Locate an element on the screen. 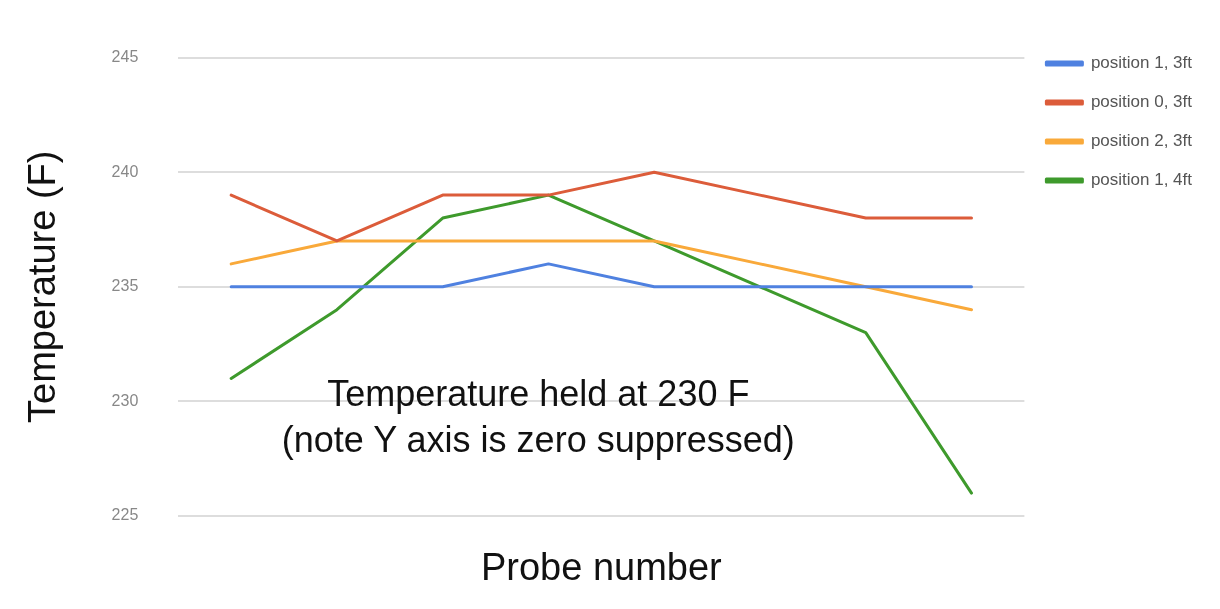 This screenshot has height=609, width=1220. annotation: Temperature held at 230 F (note Y axis is zero suppressed) is located at coordinates (538, 416).